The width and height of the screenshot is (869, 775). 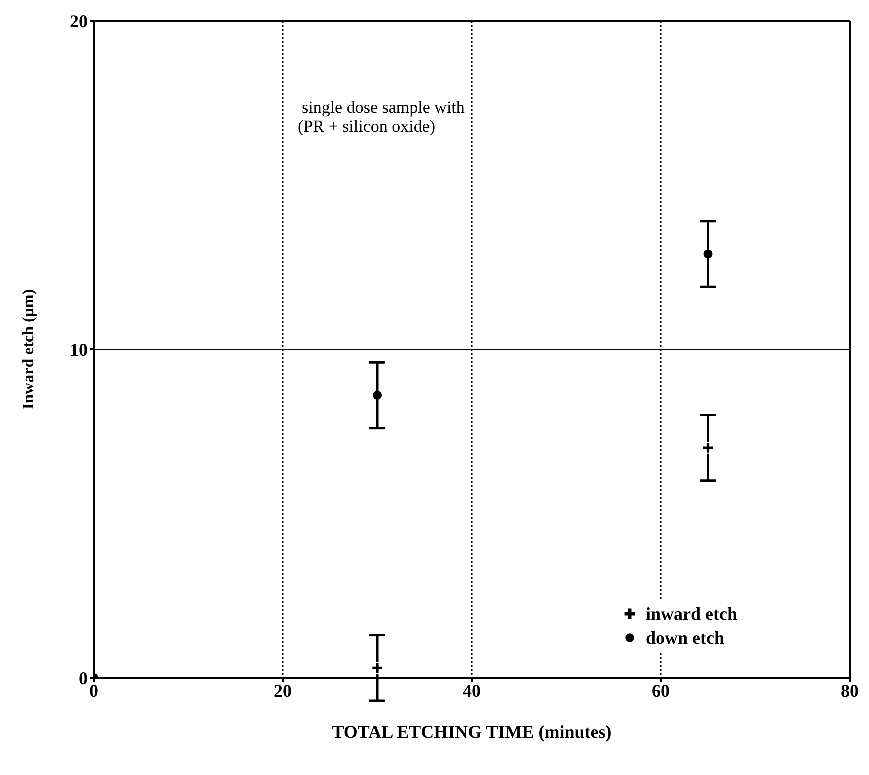 What do you see at coordinates (850, 690) in the screenshot?
I see `x-tick-label: 80` at bounding box center [850, 690].